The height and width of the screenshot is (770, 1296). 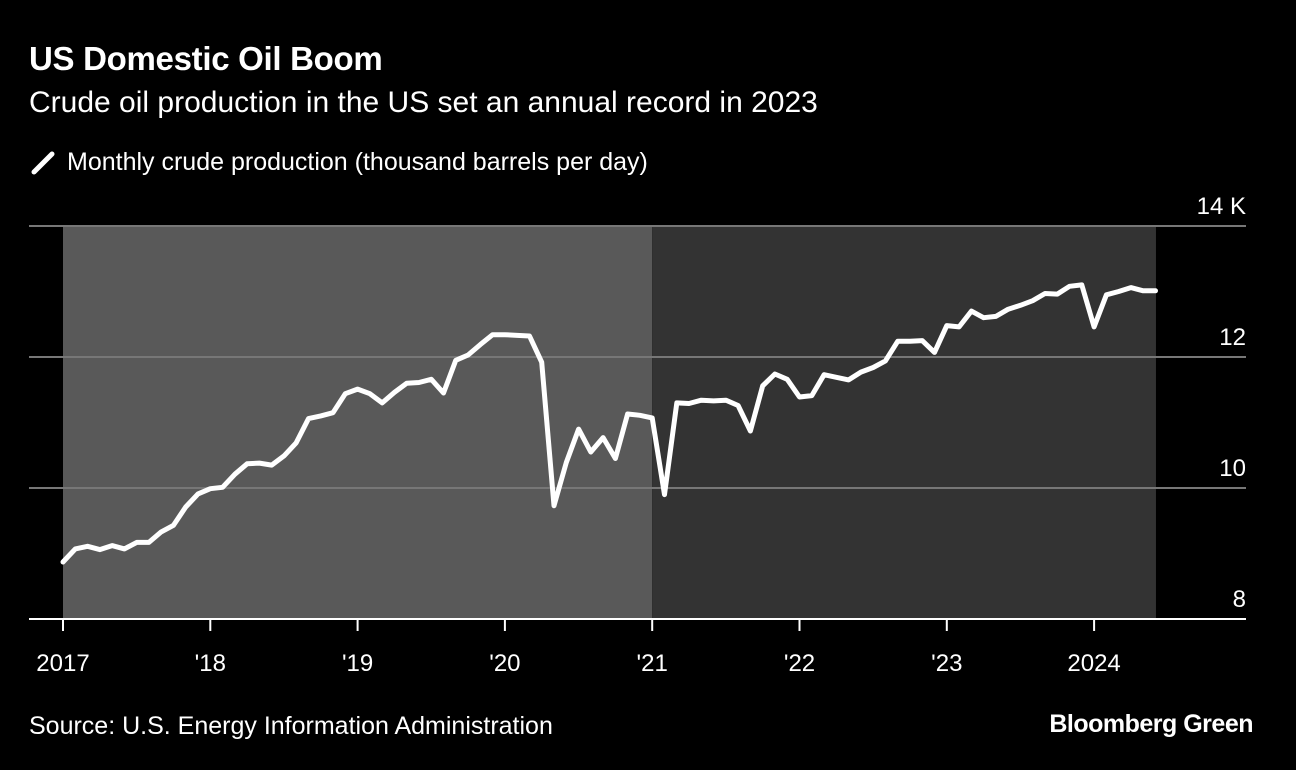 What do you see at coordinates (210, 663) in the screenshot?
I see `x-tick-label-2018: '18` at bounding box center [210, 663].